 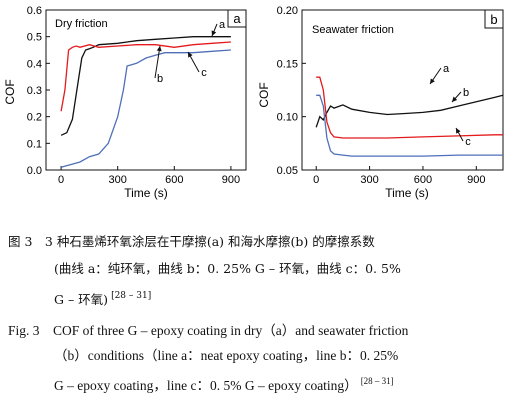 I want to click on y-tick-label-b: 0.20, so click(x=287, y=11).